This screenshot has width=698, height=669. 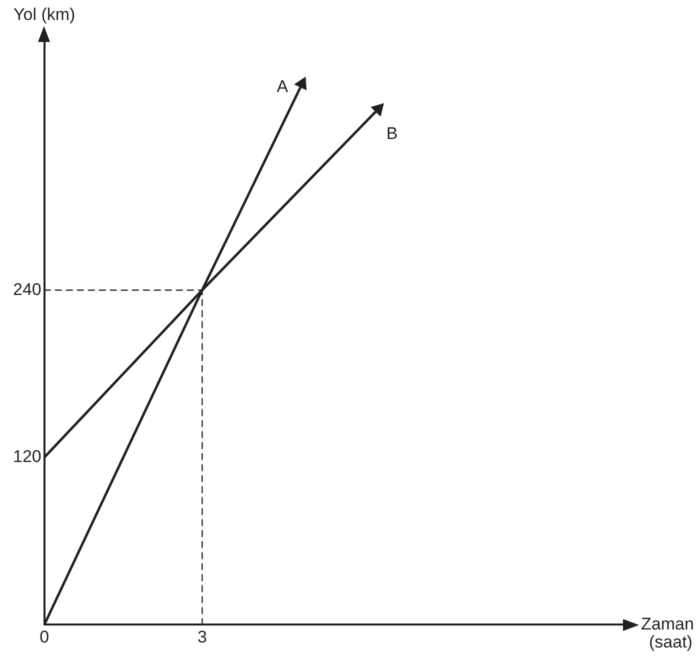 I want to click on y-tick-label: 240, so click(x=27, y=289).